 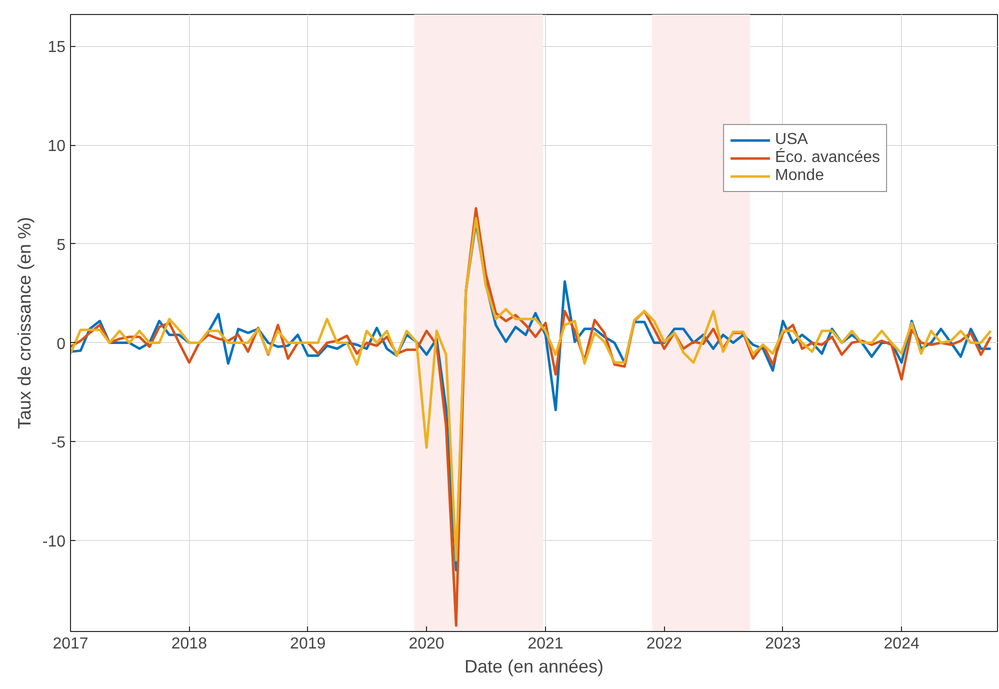 I want to click on x-tick-label: 2022, so click(x=664, y=644).